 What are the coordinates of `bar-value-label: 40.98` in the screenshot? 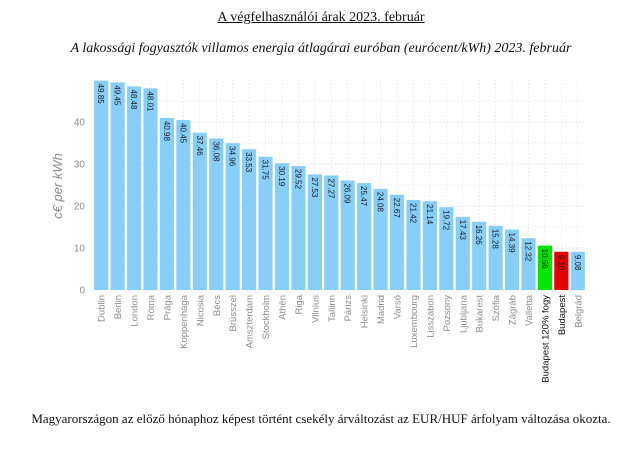 It's located at (166, 131).